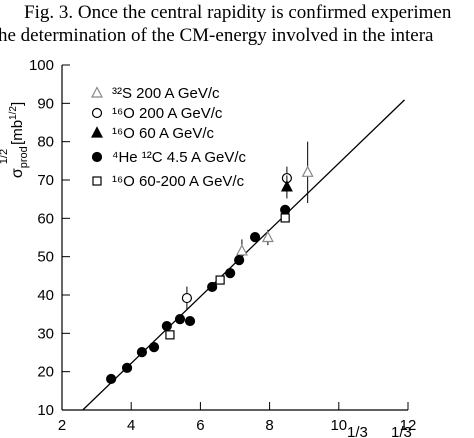 The height and width of the screenshot is (438, 474). I want to click on y-label-part: ], so click(17, 104).